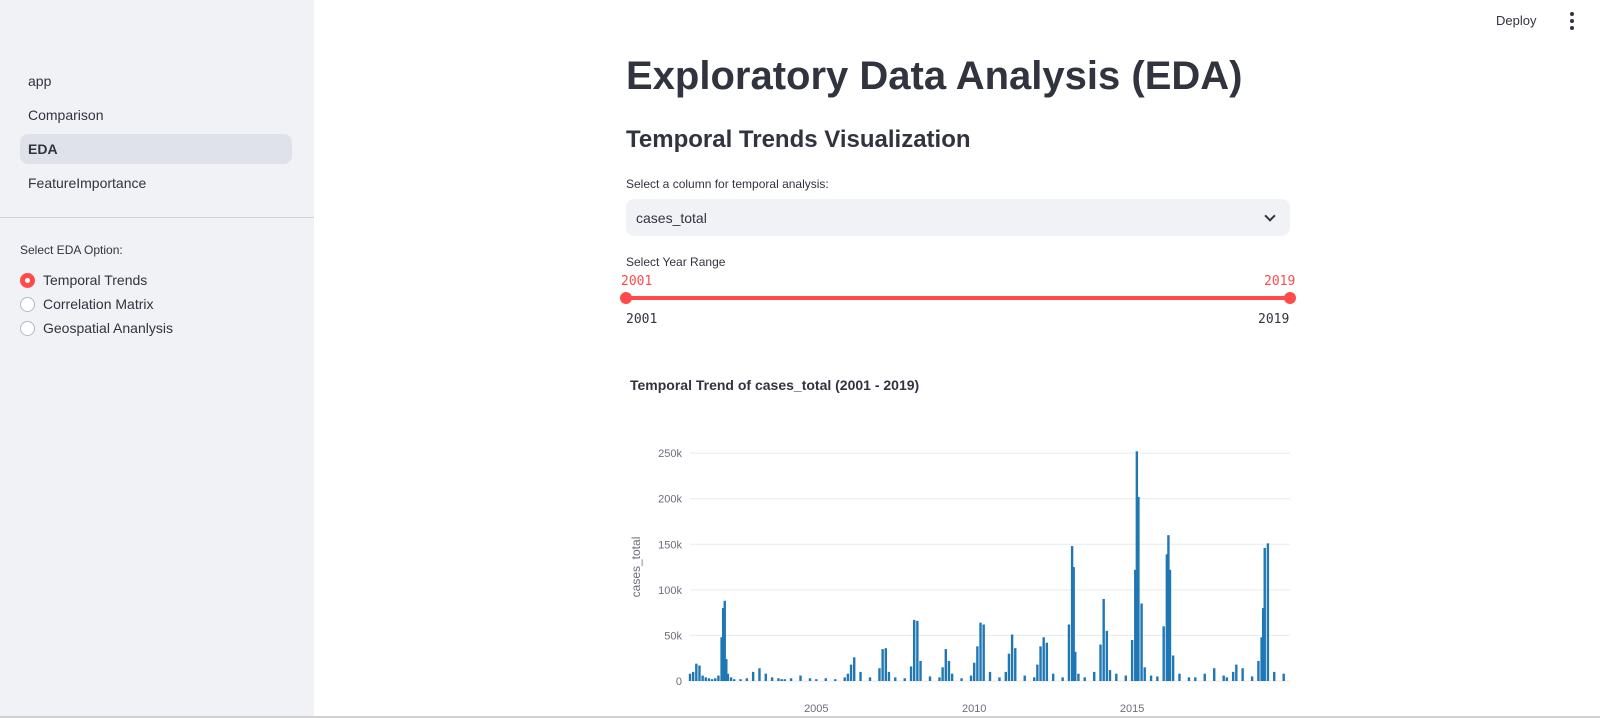 The height and width of the screenshot is (718, 1600). What do you see at coordinates (1290, 298) in the screenshot?
I see `slider-high-thumb` at bounding box center [1290, 298].